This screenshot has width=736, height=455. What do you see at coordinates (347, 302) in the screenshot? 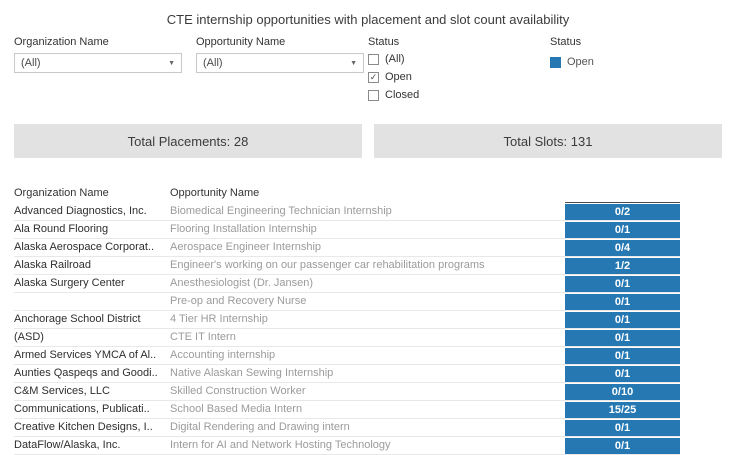
I see `table-row: Pre-op and Recovery Nurse 0/1` at bounding box center [347, 302].